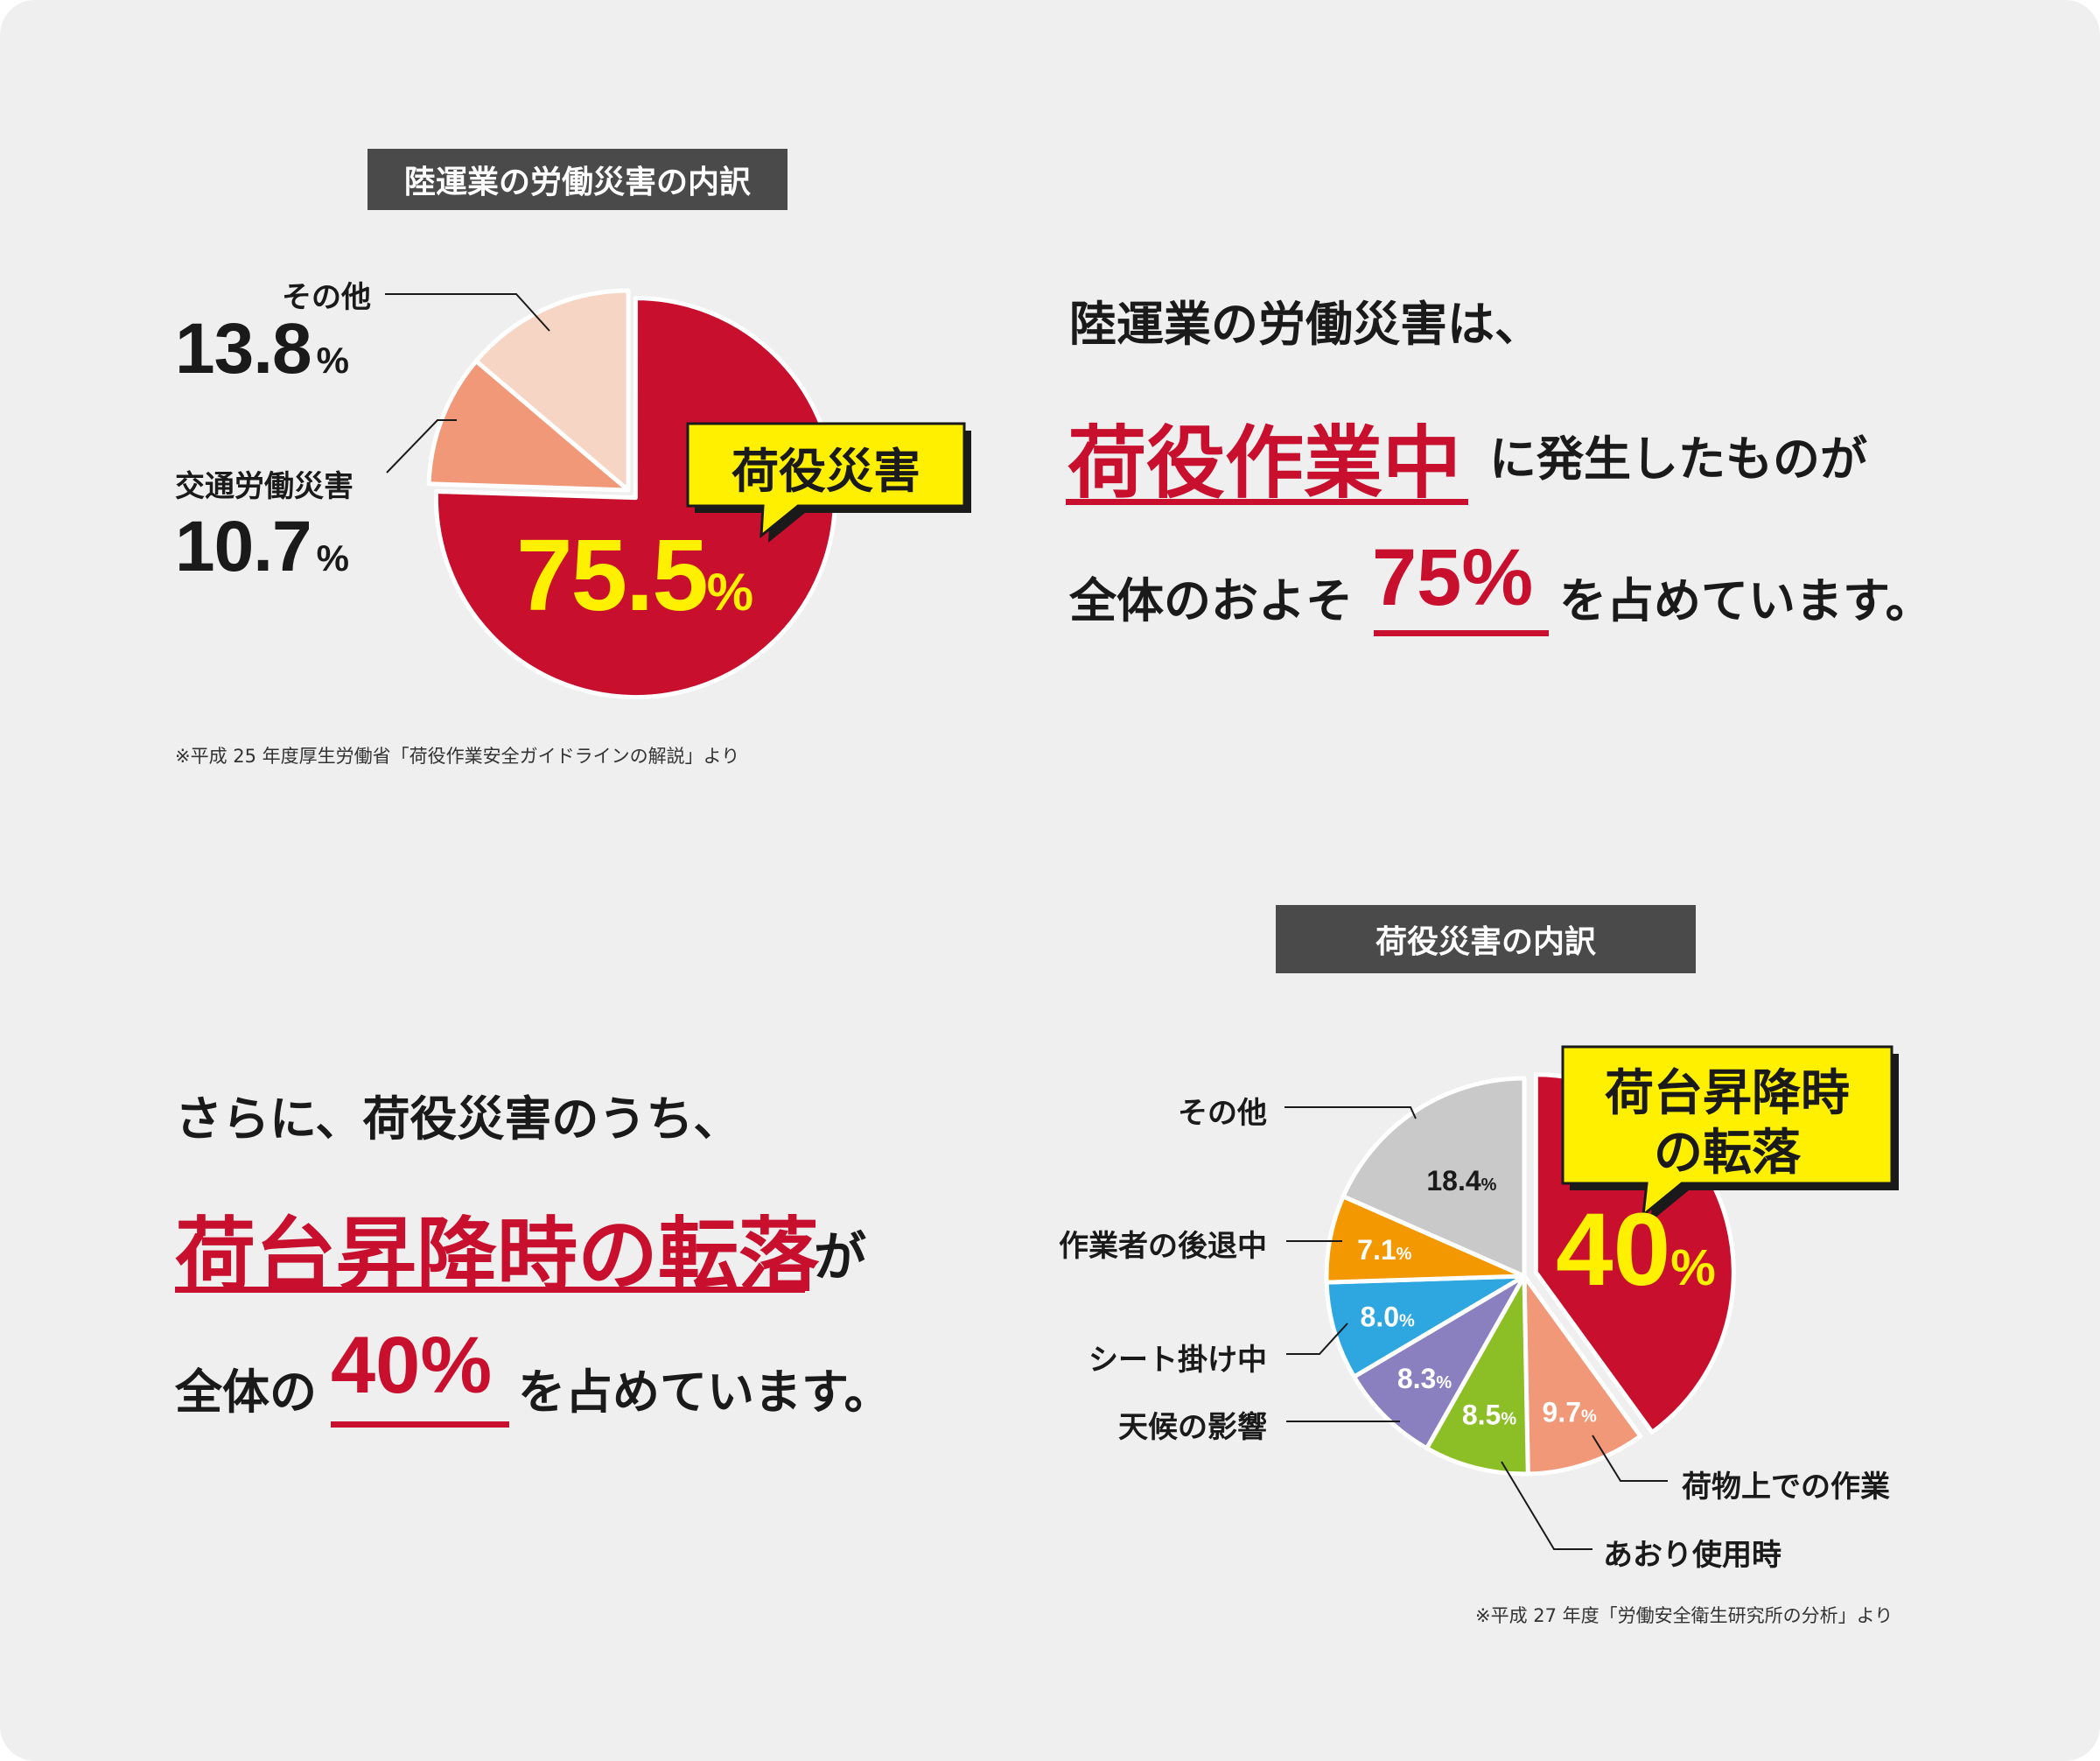 The image size is (2100, 1761). Describe the element at coordinates (1211, 600) in the screenshot. I see `statement1-line3-pre: 全体のおよそ` at that location.